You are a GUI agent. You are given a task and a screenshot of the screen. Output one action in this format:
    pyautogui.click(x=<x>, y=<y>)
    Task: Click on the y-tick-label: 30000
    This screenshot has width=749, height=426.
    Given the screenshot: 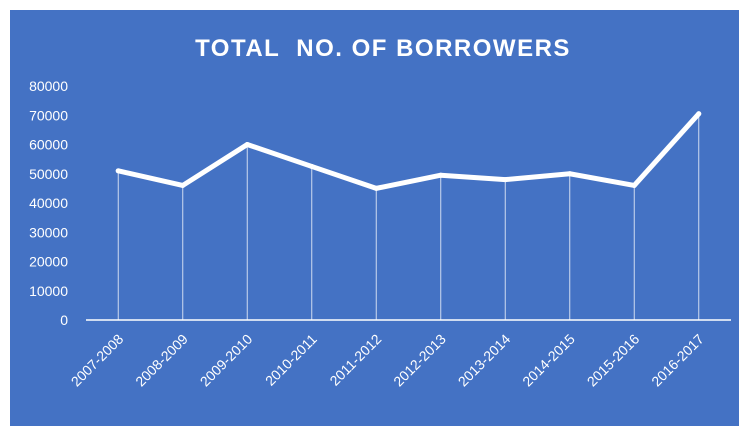 What is the action you would take?
    pyautogui.click(x=48, y=232)
    